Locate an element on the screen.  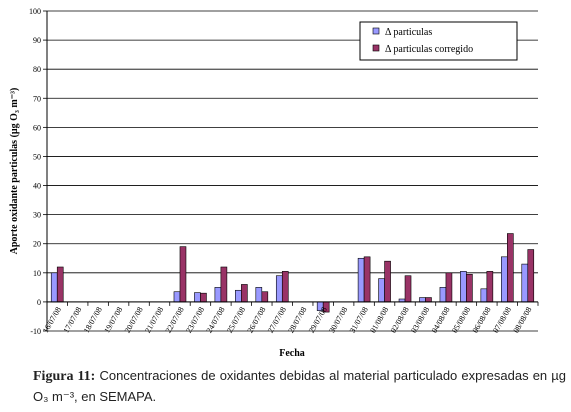
x-axis-label: Fecha is located at coordinates (292, 353).